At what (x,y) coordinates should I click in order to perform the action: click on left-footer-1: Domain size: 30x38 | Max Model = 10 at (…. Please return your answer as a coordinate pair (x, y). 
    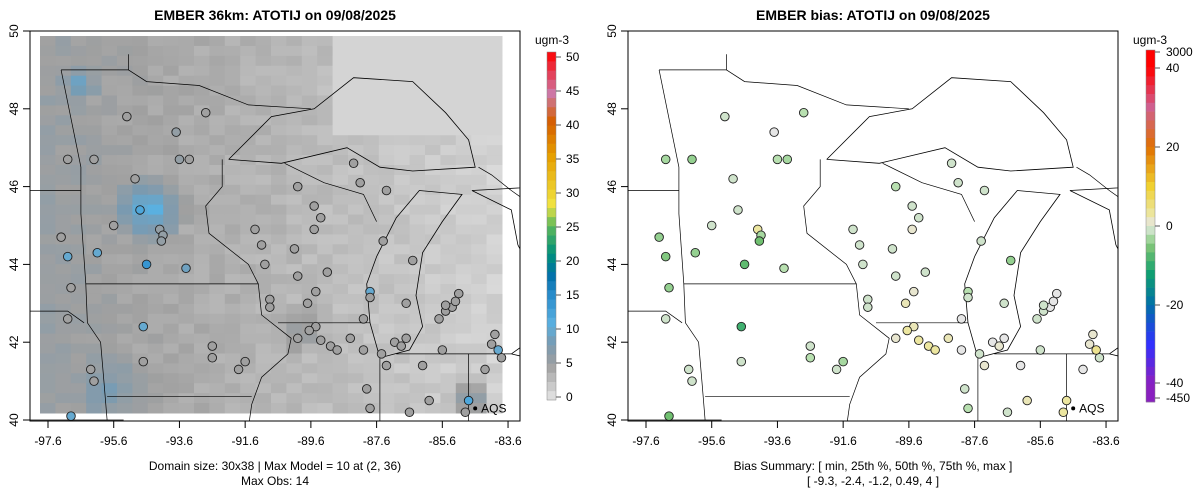
    Looking at the image, I should click on (275, 466).